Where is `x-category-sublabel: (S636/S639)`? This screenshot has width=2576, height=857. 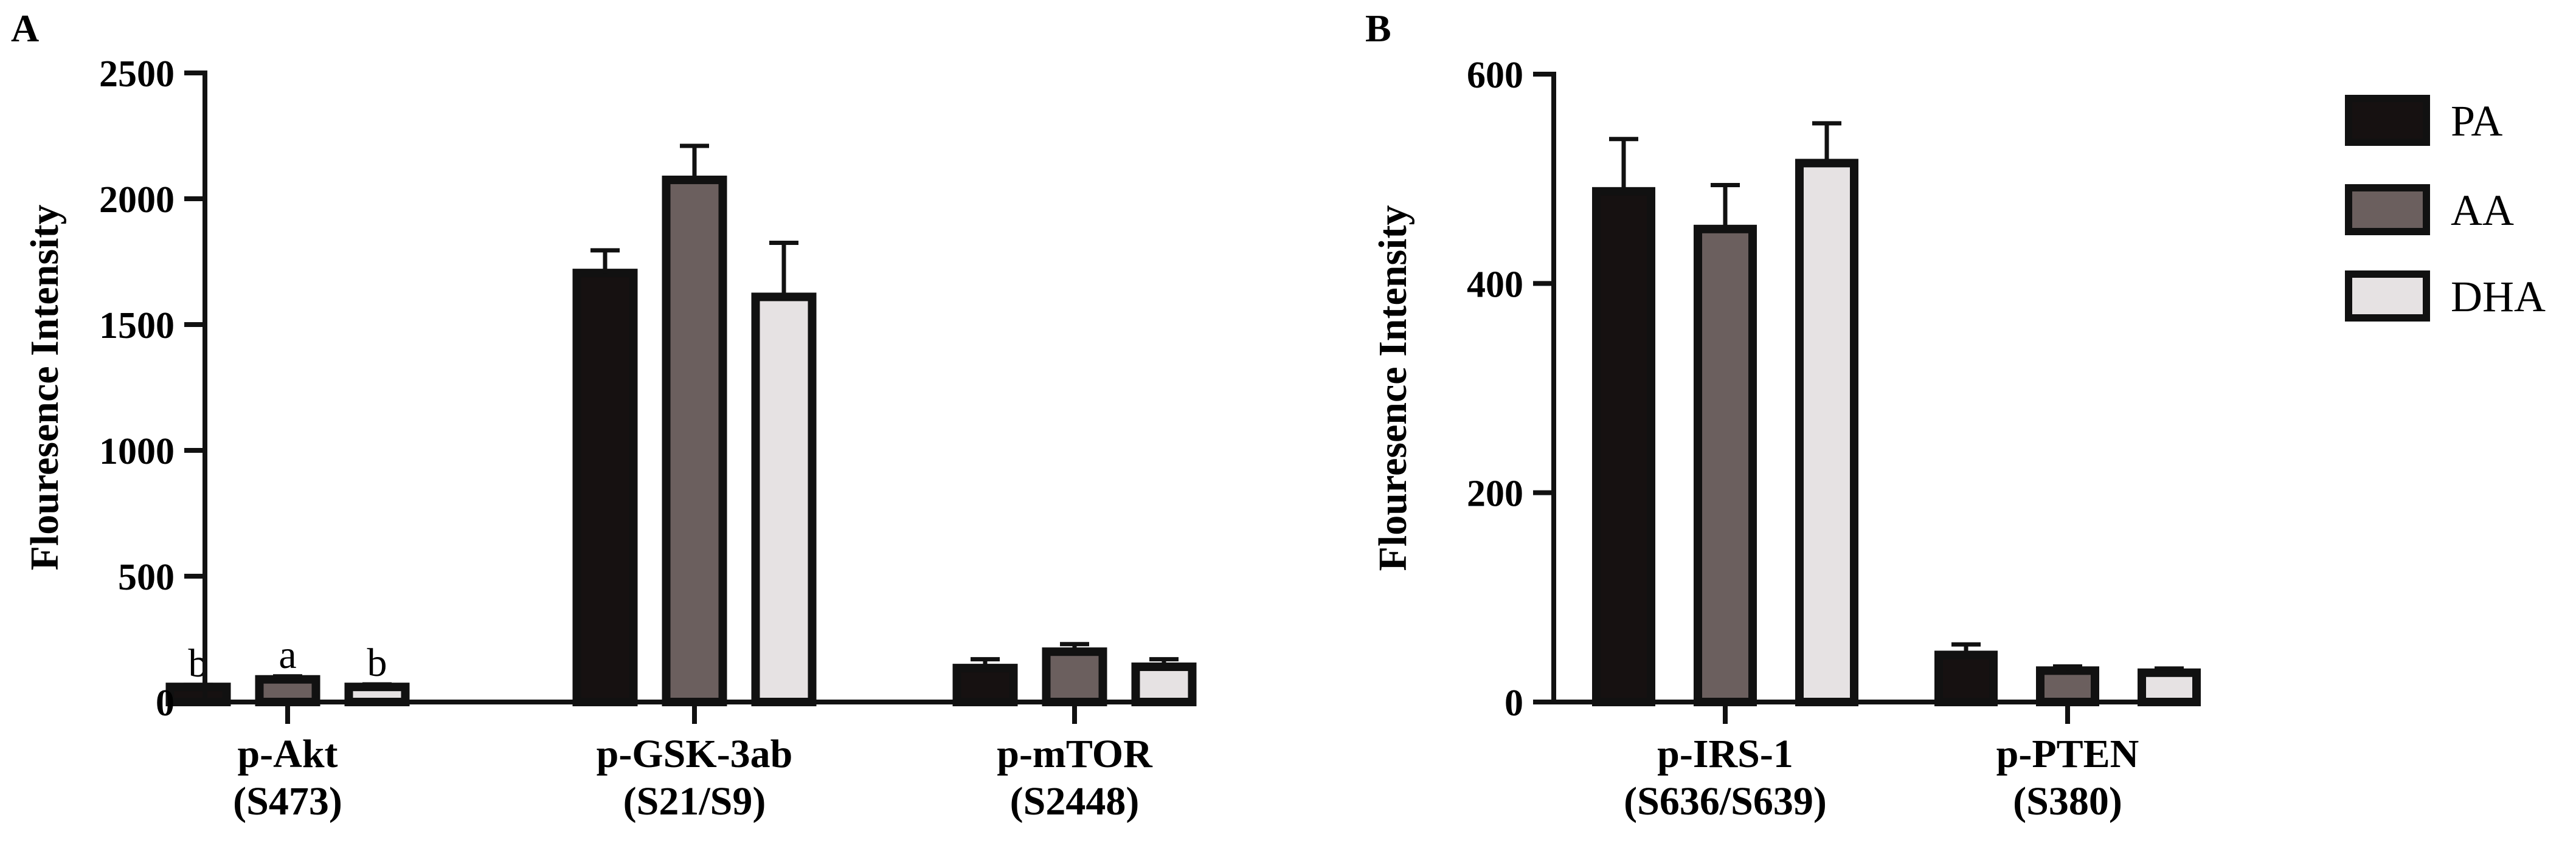
x-category-sublabel: (S636/S639) is located at coordinates (1725, 801).